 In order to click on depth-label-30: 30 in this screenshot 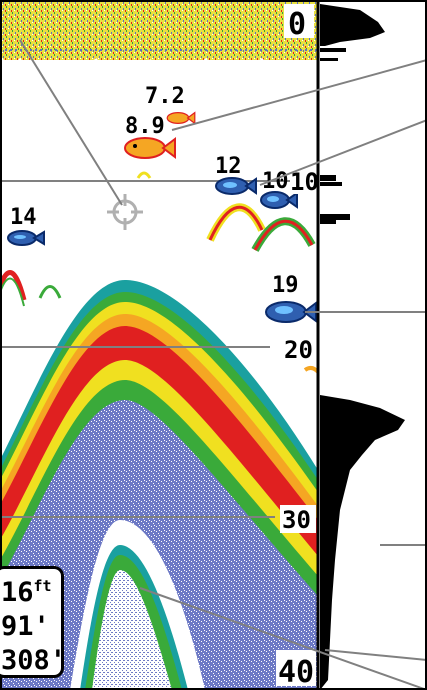, I will do `click(296, 520)`.